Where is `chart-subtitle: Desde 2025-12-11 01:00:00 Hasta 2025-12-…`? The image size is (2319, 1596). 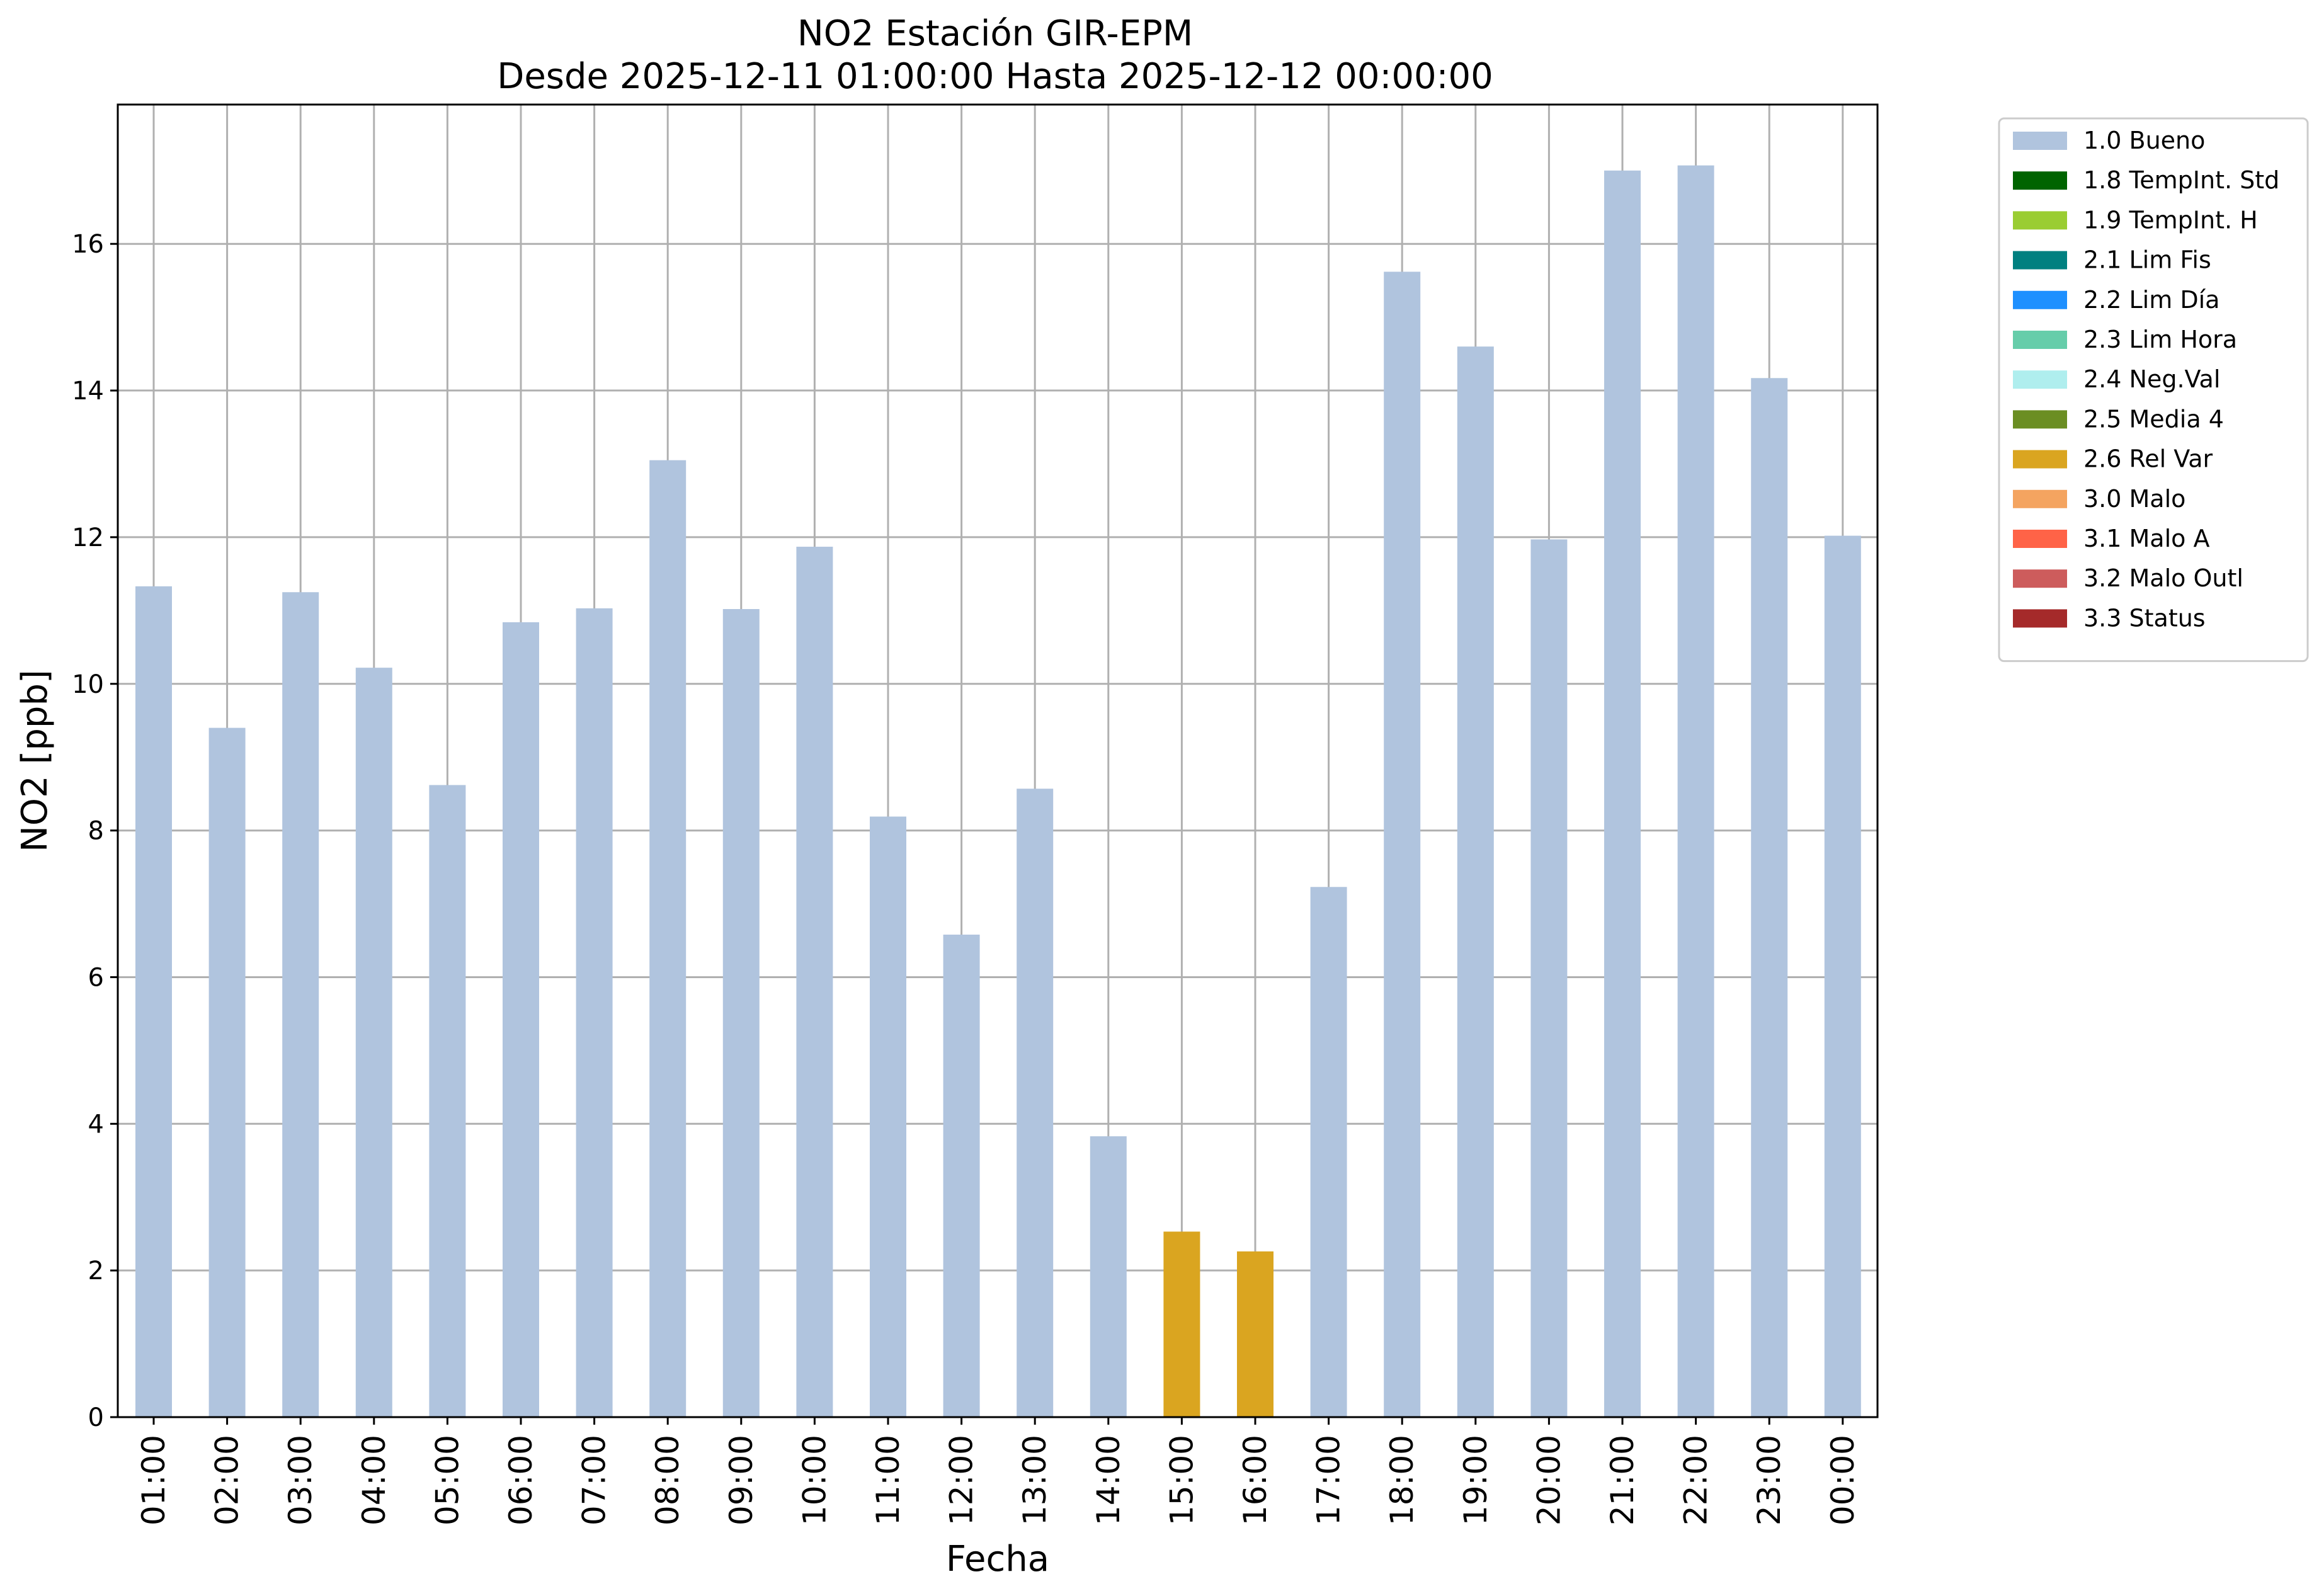
chart-subtitle: Desde 2025-12-11 01:00:00 Hasta 2025-12-… is located at coordinates (995, 76).